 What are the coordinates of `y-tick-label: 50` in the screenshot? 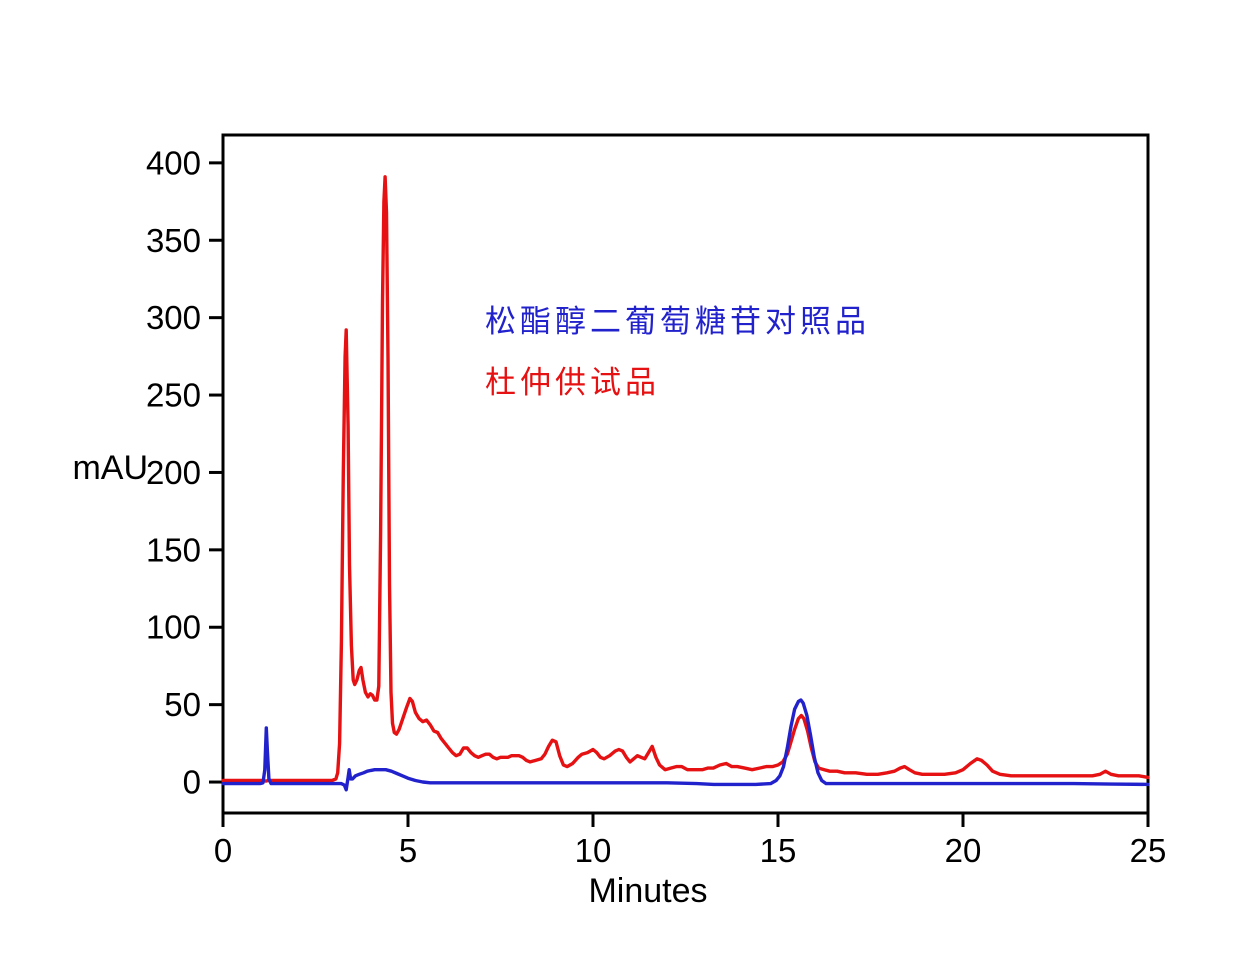 It's located at (182, 704).